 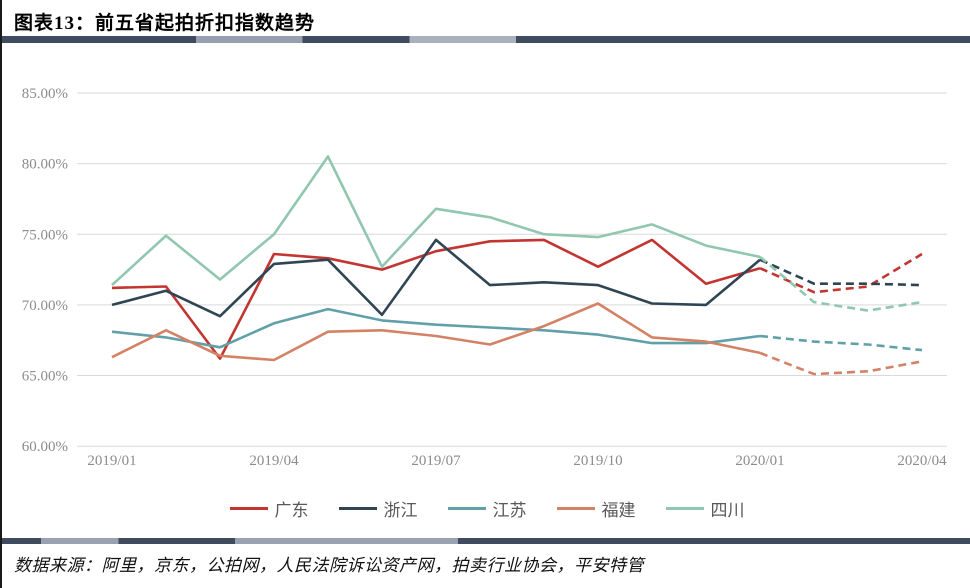 What do you see at coordinates (165, 23) in the screenshot?
I see `figure-title: 图表13：前五省起拍折扣指数趋势` at bounding box center [165, 23].